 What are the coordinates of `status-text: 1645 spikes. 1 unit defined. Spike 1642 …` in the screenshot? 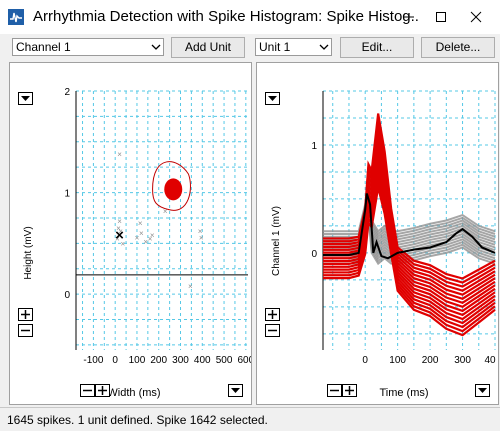 It's located at (137, 420).